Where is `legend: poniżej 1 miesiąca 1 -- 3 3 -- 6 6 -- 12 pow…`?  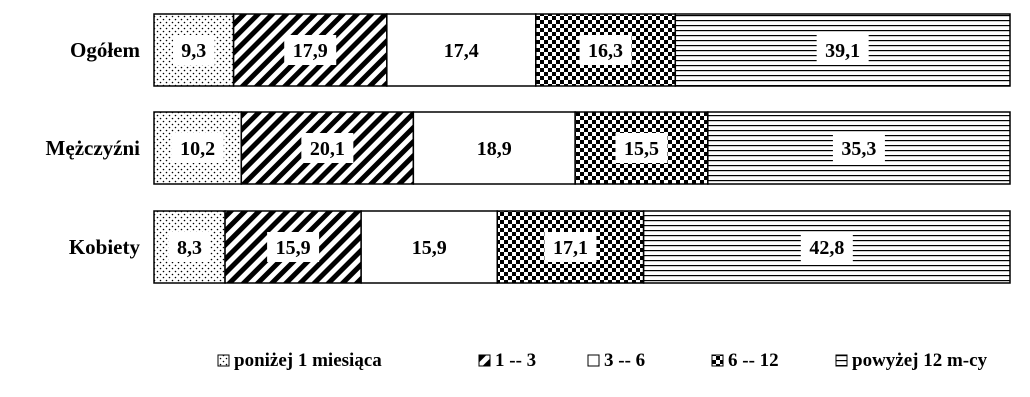
legend: poniżej 1 miesiąca 1 -- 3 3 -- 6 6 -- 12 pow… is located at coordinates (602, 360).